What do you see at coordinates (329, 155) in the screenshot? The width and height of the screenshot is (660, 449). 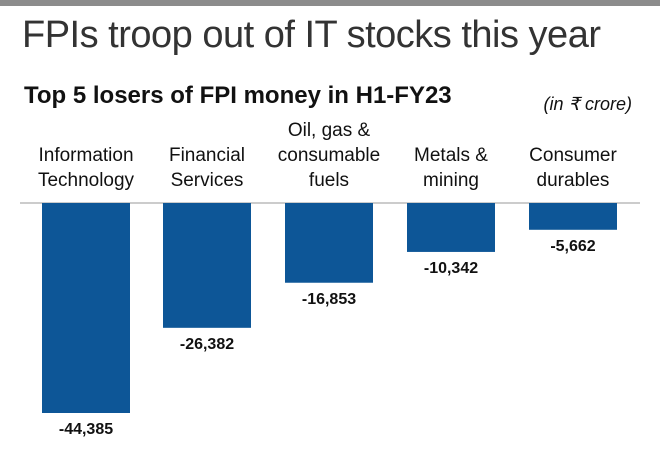 I see `category-label-2: Oil, gas & consumable fuels` at bounding box center [329, 155].